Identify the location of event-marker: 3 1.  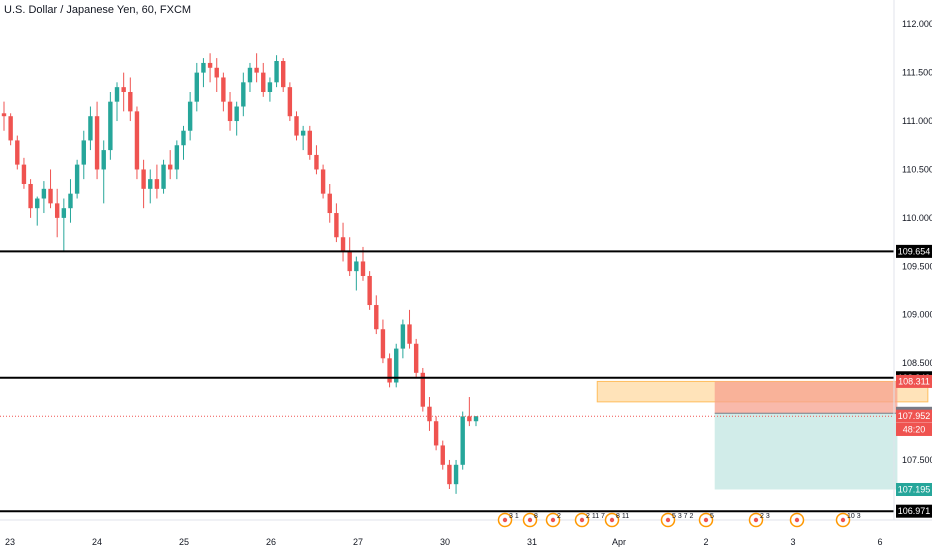
(508, 520).